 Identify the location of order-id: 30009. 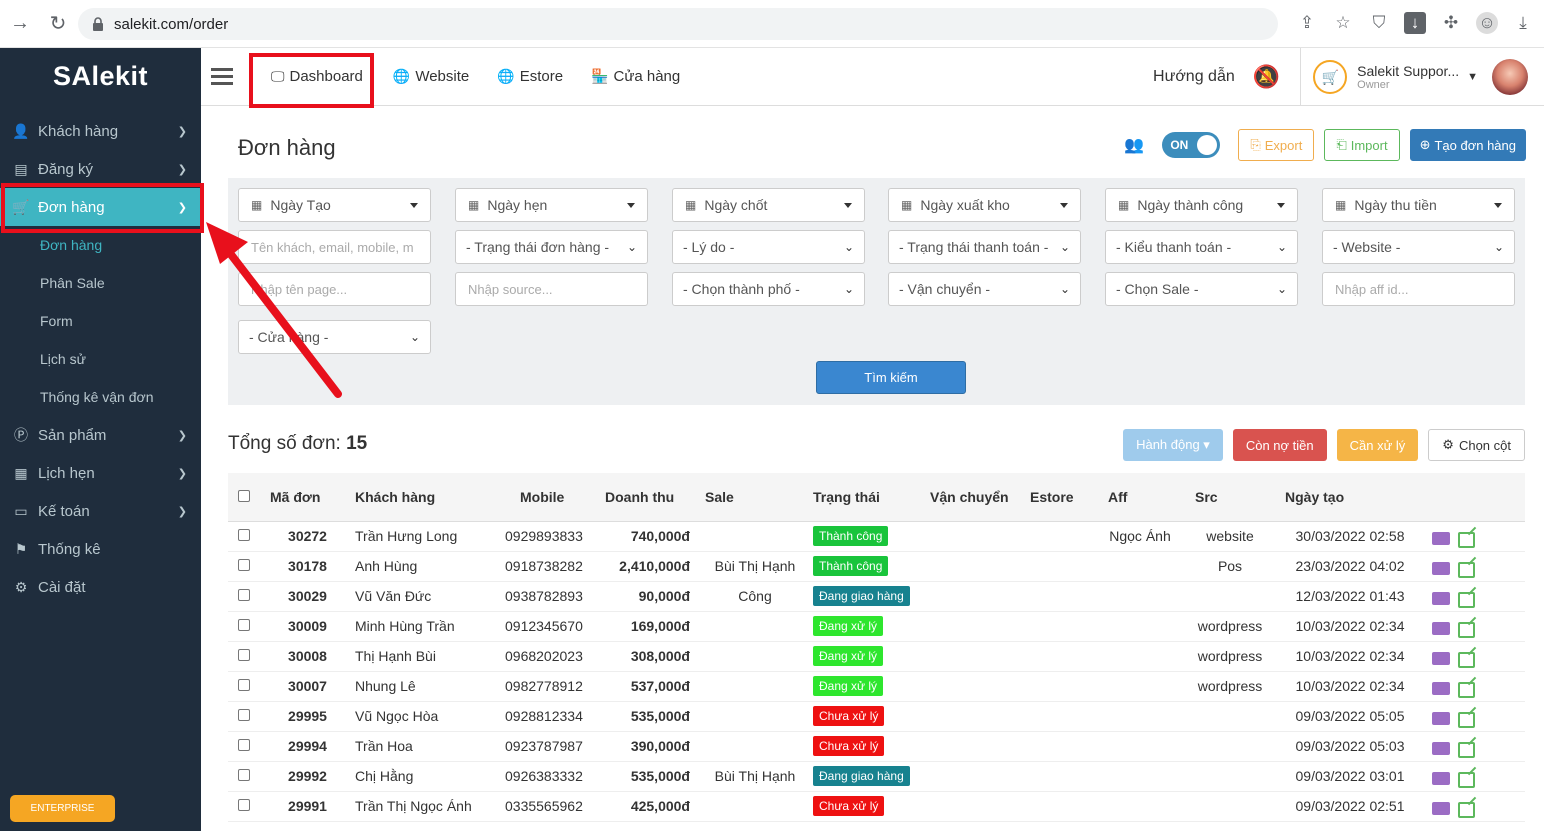
(307, 626).